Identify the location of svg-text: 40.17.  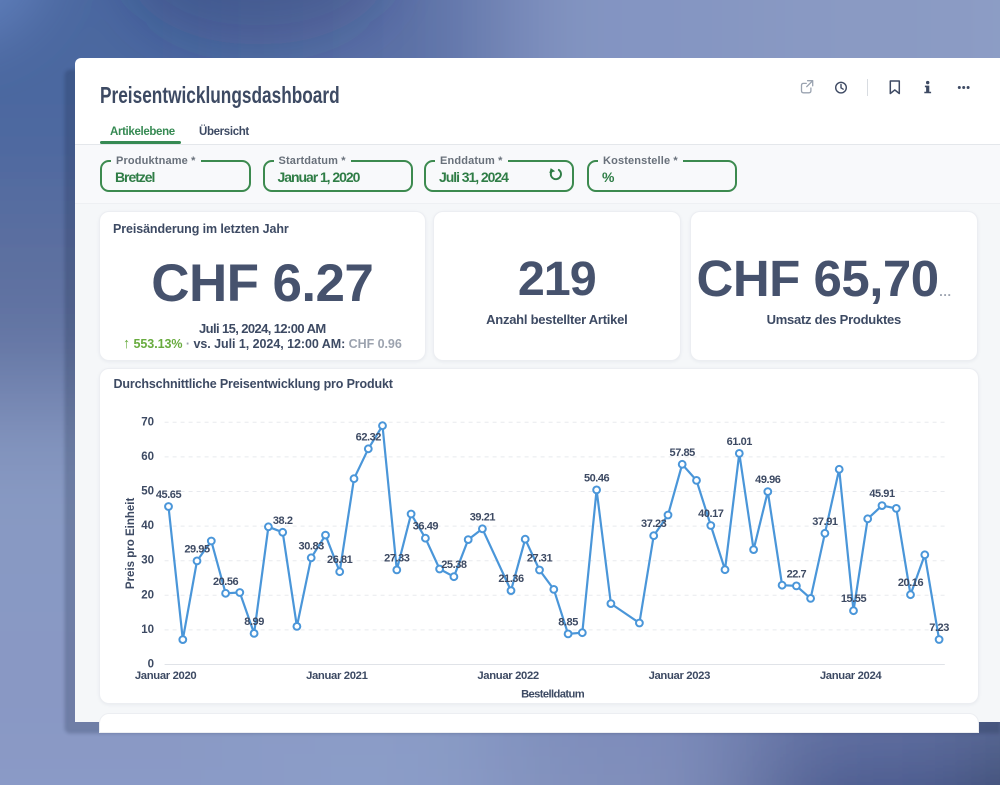
(711, 514).